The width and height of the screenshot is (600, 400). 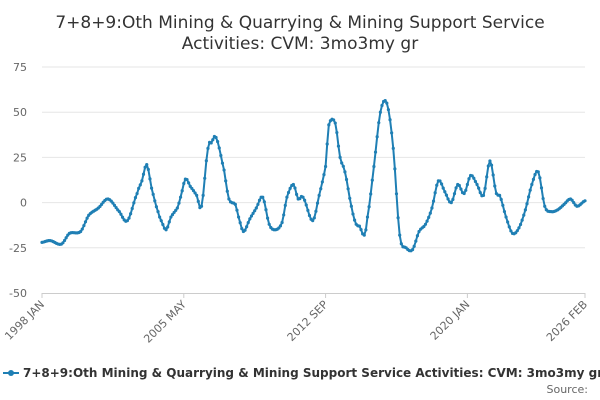 What do you see at coordinates (165, 322) in the screenshot?
I see `x-tick-label: 2005 MAY` at bounding box center [165, 322].